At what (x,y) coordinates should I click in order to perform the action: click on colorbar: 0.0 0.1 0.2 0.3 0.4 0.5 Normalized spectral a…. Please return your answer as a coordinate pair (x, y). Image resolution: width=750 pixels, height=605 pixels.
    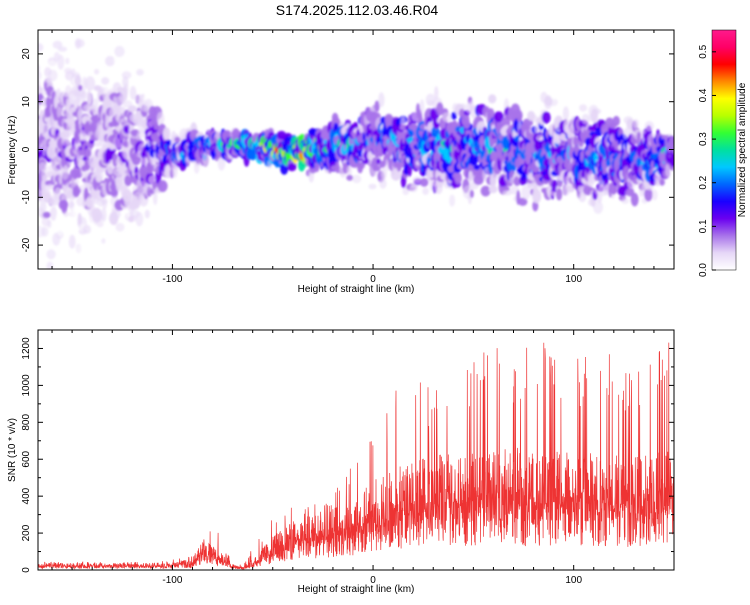
    Looking at the image, I should click on (723, 153).